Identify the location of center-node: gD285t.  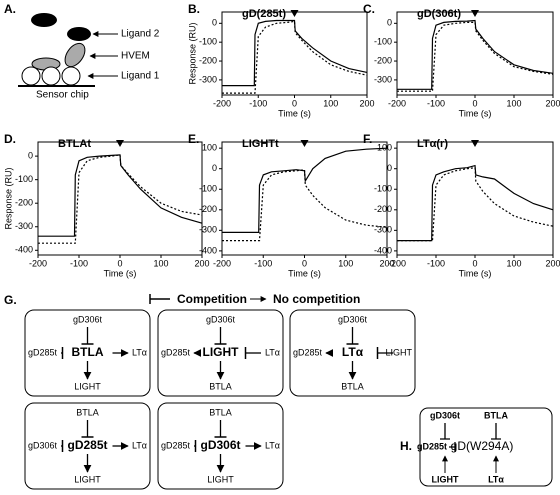
(87, 445).